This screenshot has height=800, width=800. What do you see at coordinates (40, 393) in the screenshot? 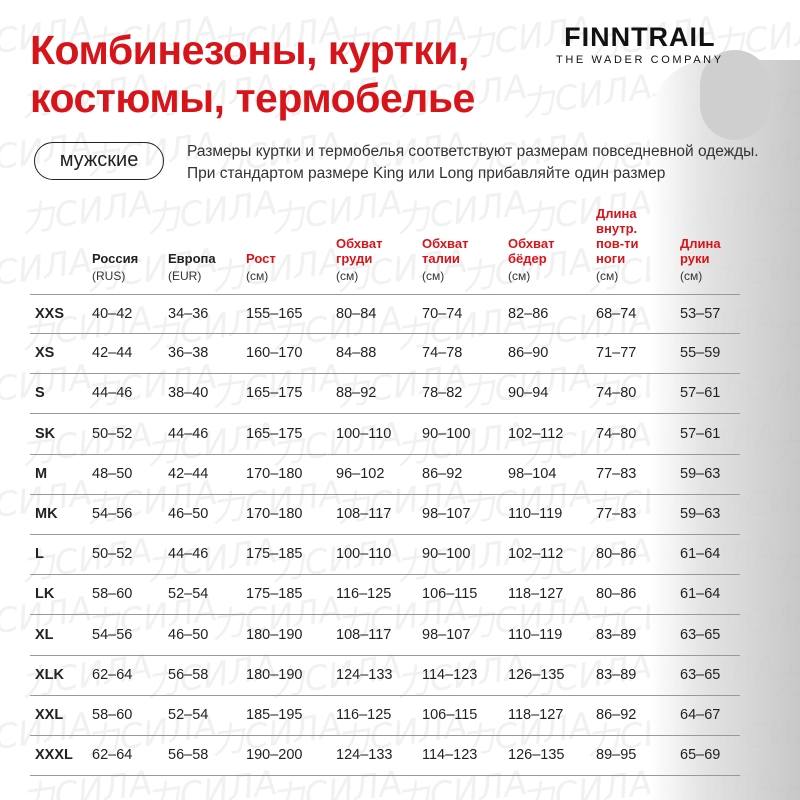
I see `size-label: S` at bounding box center [40, 393].